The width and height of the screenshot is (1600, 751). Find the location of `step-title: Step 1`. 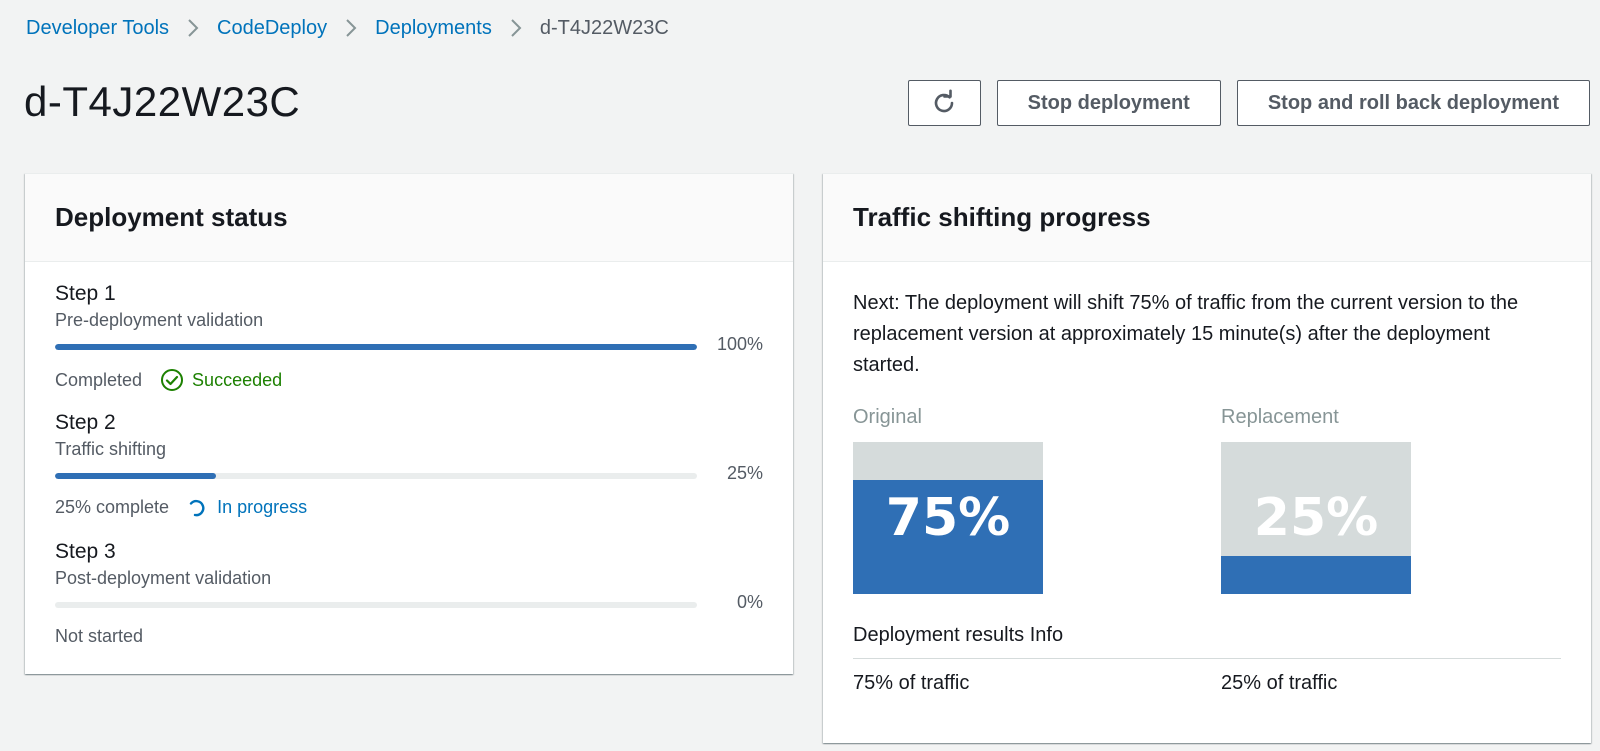

step-title: Step 1 is located at coordinates (85, 293).